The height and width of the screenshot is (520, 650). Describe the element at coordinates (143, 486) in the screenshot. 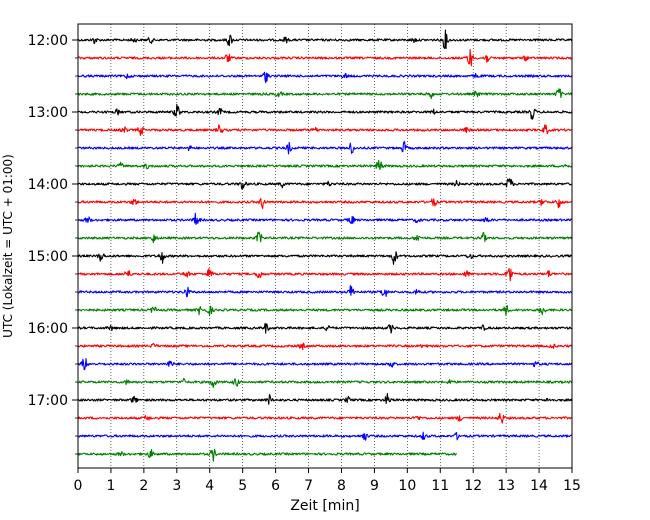

I see `x-tick-label: 2` at that location.